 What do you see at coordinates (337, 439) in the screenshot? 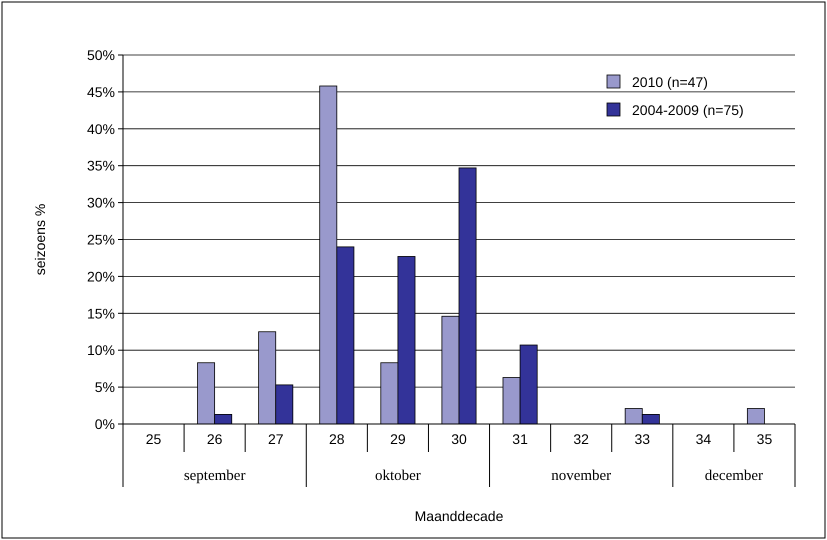
I see `x-tick-label: 28` at bounding box center [337, 439].